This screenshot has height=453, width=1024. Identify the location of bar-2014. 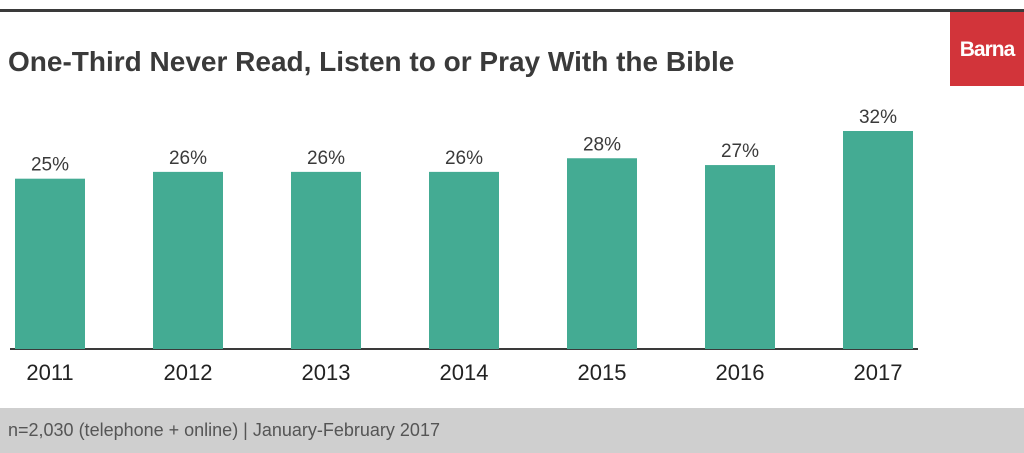
(464, 260).